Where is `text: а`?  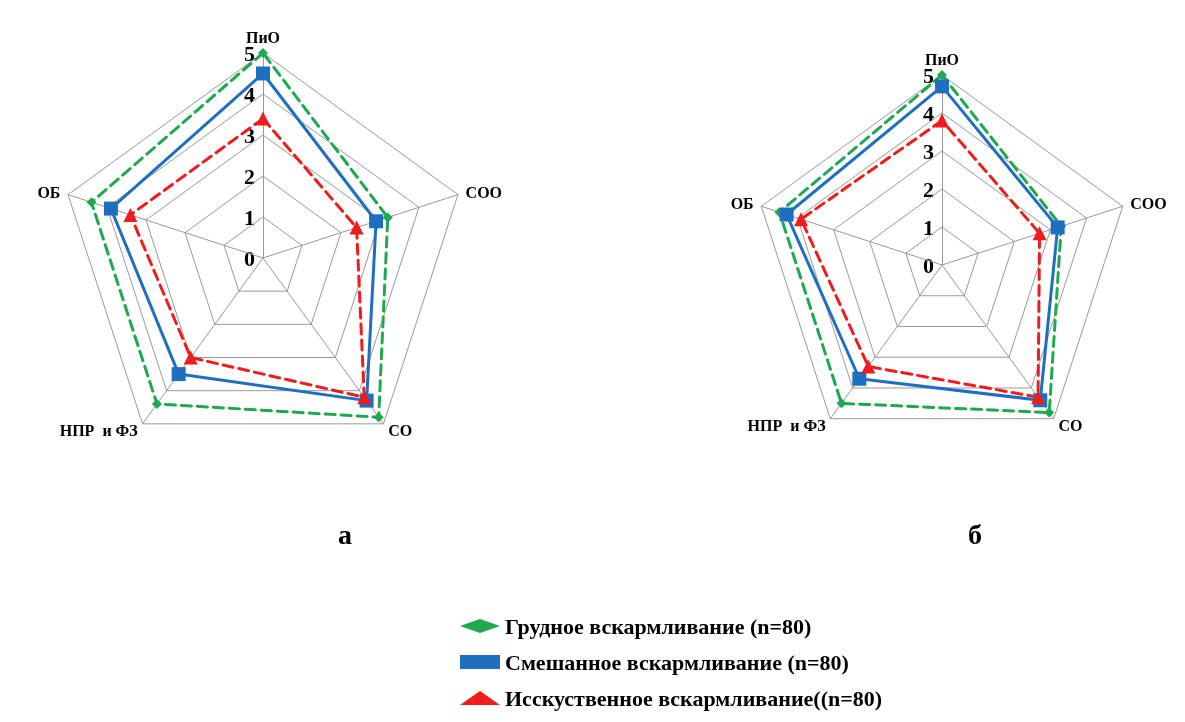
text: а is located at coordinates (345, 534).